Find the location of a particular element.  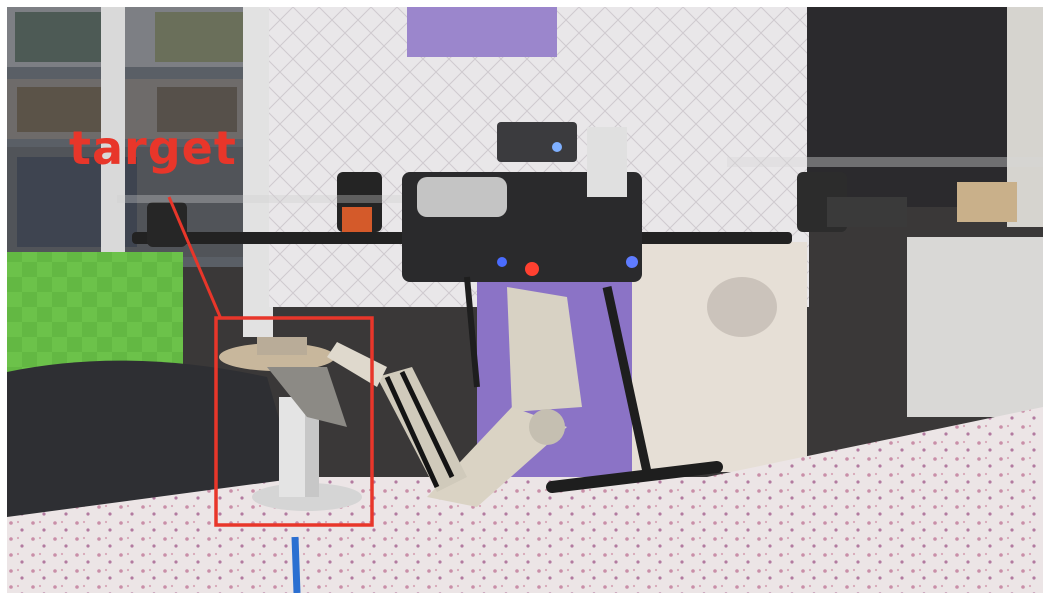

annotation-overlay is located at coordinates (270, 361).